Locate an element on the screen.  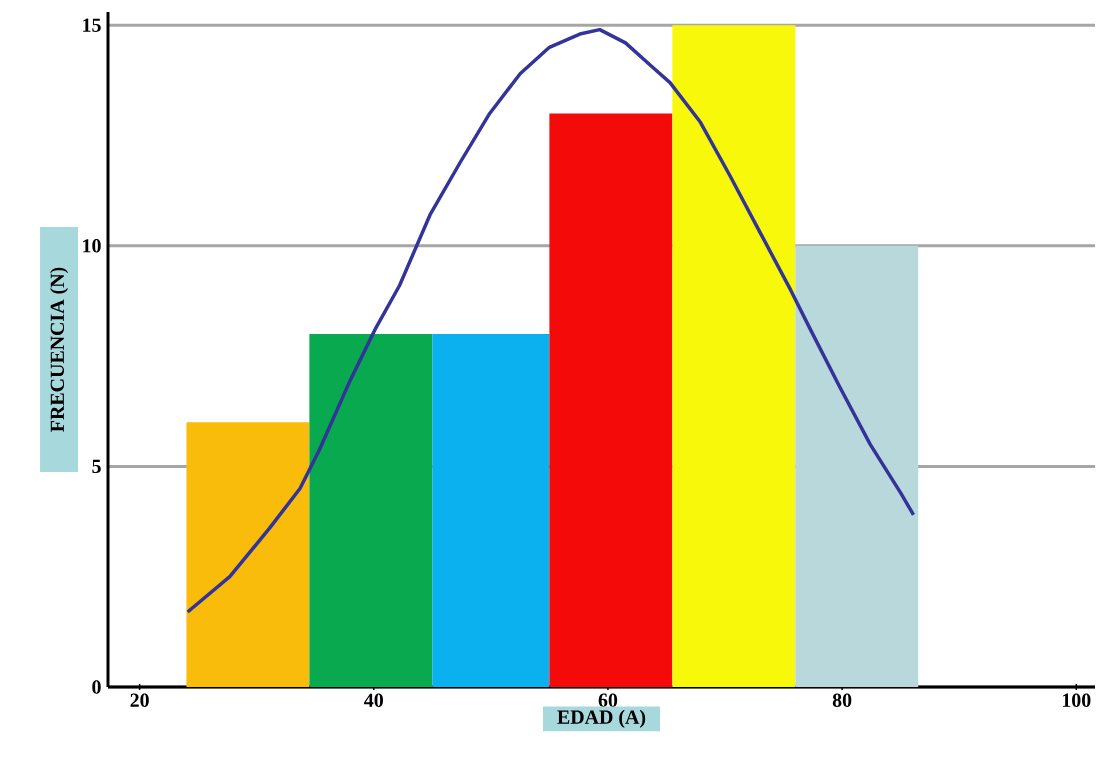
y-axis-title: FRECUENCIA (N) is located at coordinates (59, 349).